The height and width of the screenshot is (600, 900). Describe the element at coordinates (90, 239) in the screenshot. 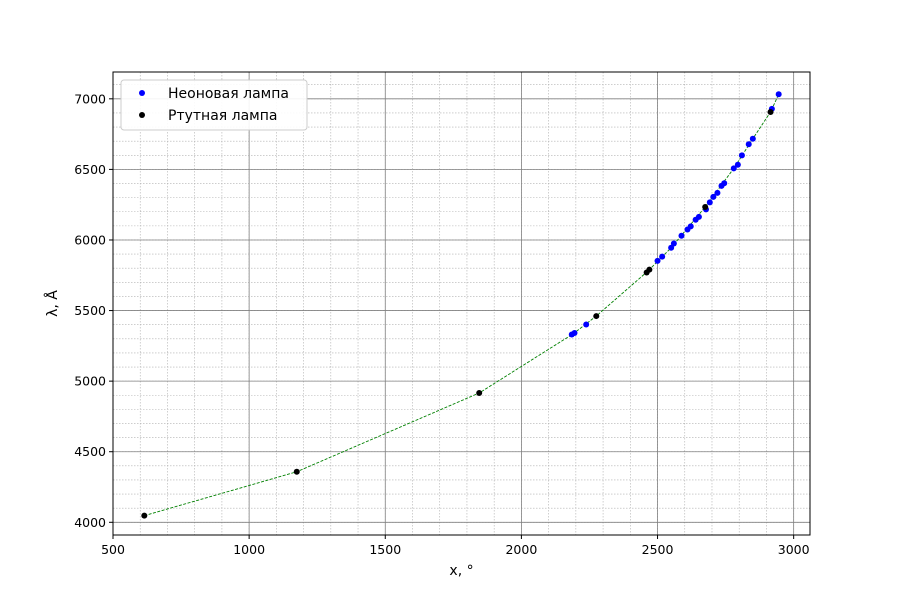

I see `y-tick-label: 6000` at that location.